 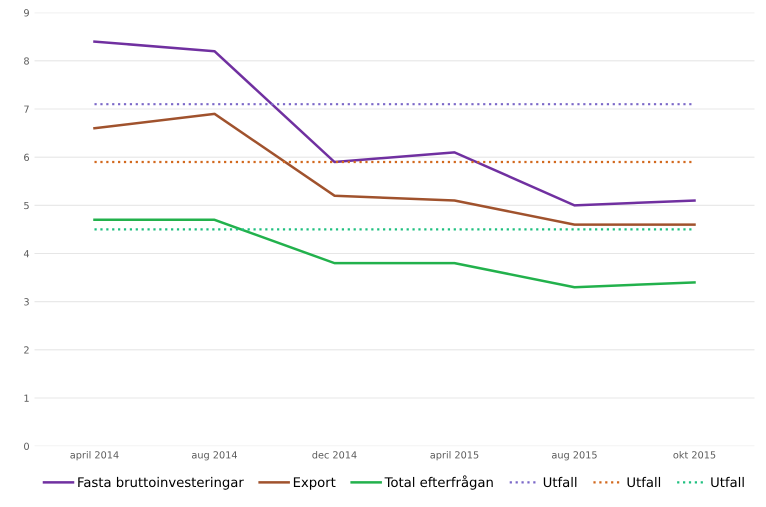 I want to click on y-tick-label: 9, so click(x=26, y=13).